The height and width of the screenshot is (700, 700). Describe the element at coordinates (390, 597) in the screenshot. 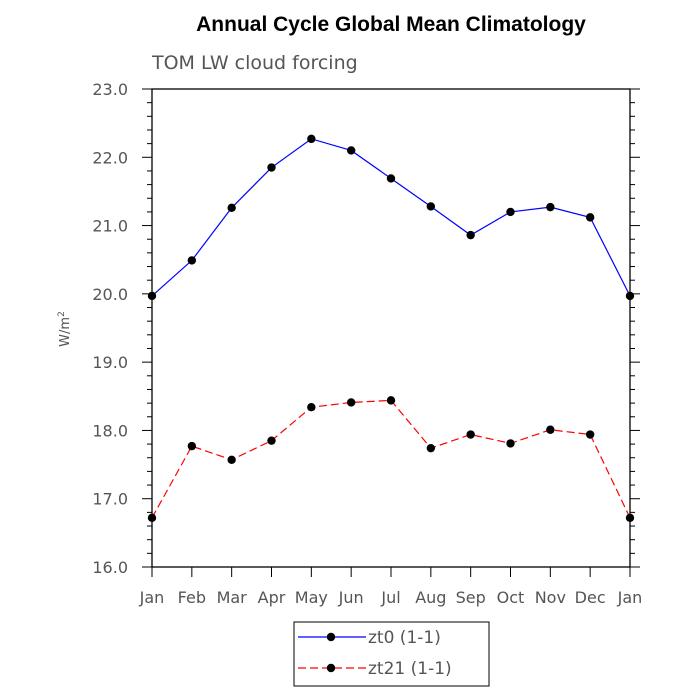

I see `x-tick-label: Jul` at that location.